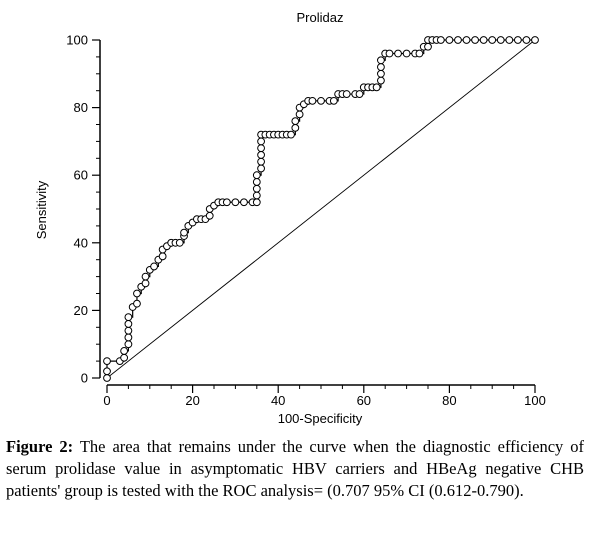 The width and height of the screenshot is (593, 540). Describe the element at coordinates (40, 446) in the screenshot. I see `figure-label: Figure 2:` at that location.